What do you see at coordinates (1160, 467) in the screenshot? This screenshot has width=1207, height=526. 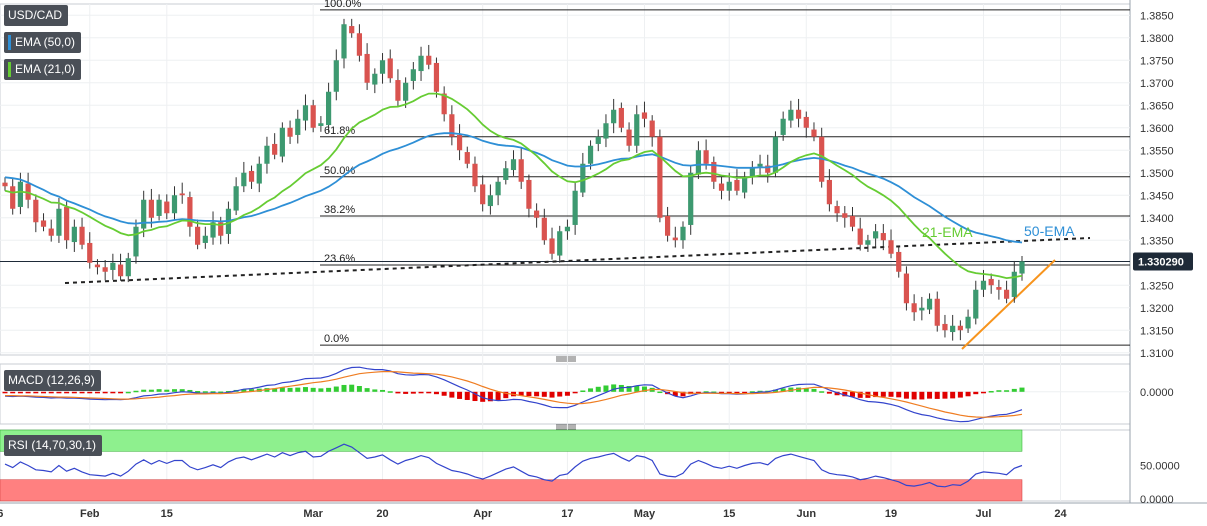 I see `rsi-y-tick: 50.0000` at bounding box center [1160, 467].